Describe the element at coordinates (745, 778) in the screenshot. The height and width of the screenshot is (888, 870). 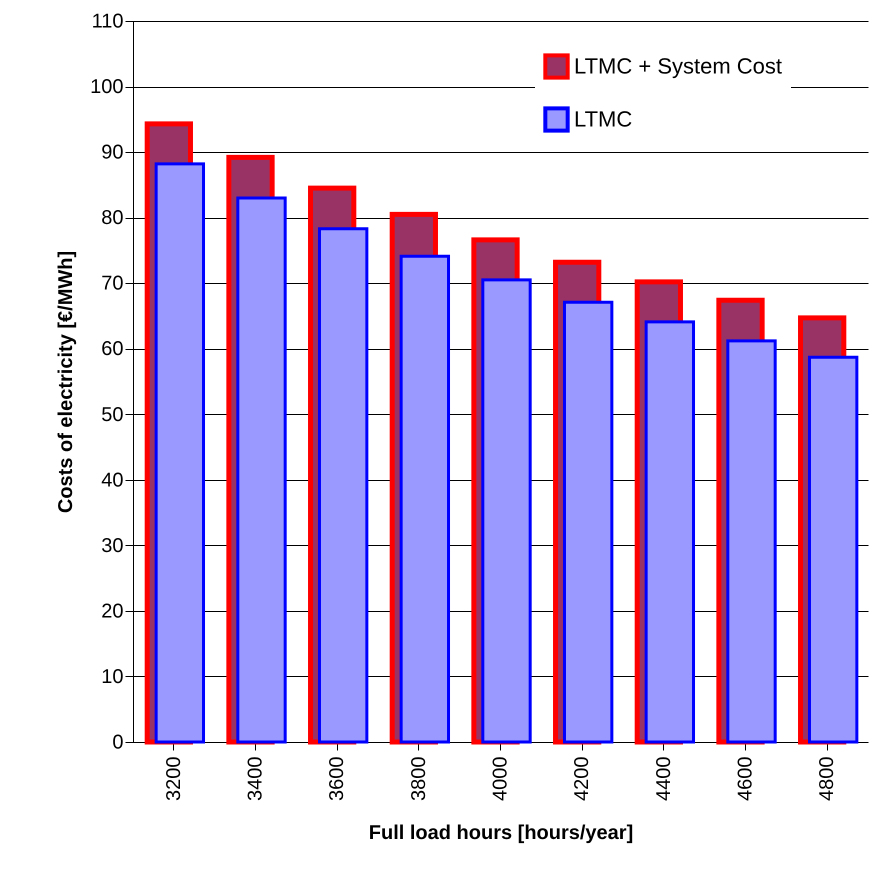
I see `x-tick-label: 4600` at that location.